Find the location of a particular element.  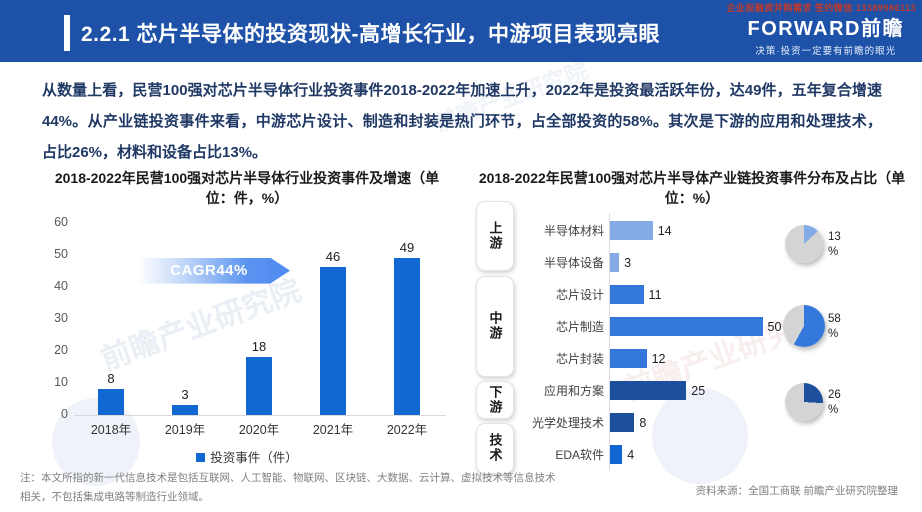

x-axis-label: 2021年 is located at coordinates (333, 429).